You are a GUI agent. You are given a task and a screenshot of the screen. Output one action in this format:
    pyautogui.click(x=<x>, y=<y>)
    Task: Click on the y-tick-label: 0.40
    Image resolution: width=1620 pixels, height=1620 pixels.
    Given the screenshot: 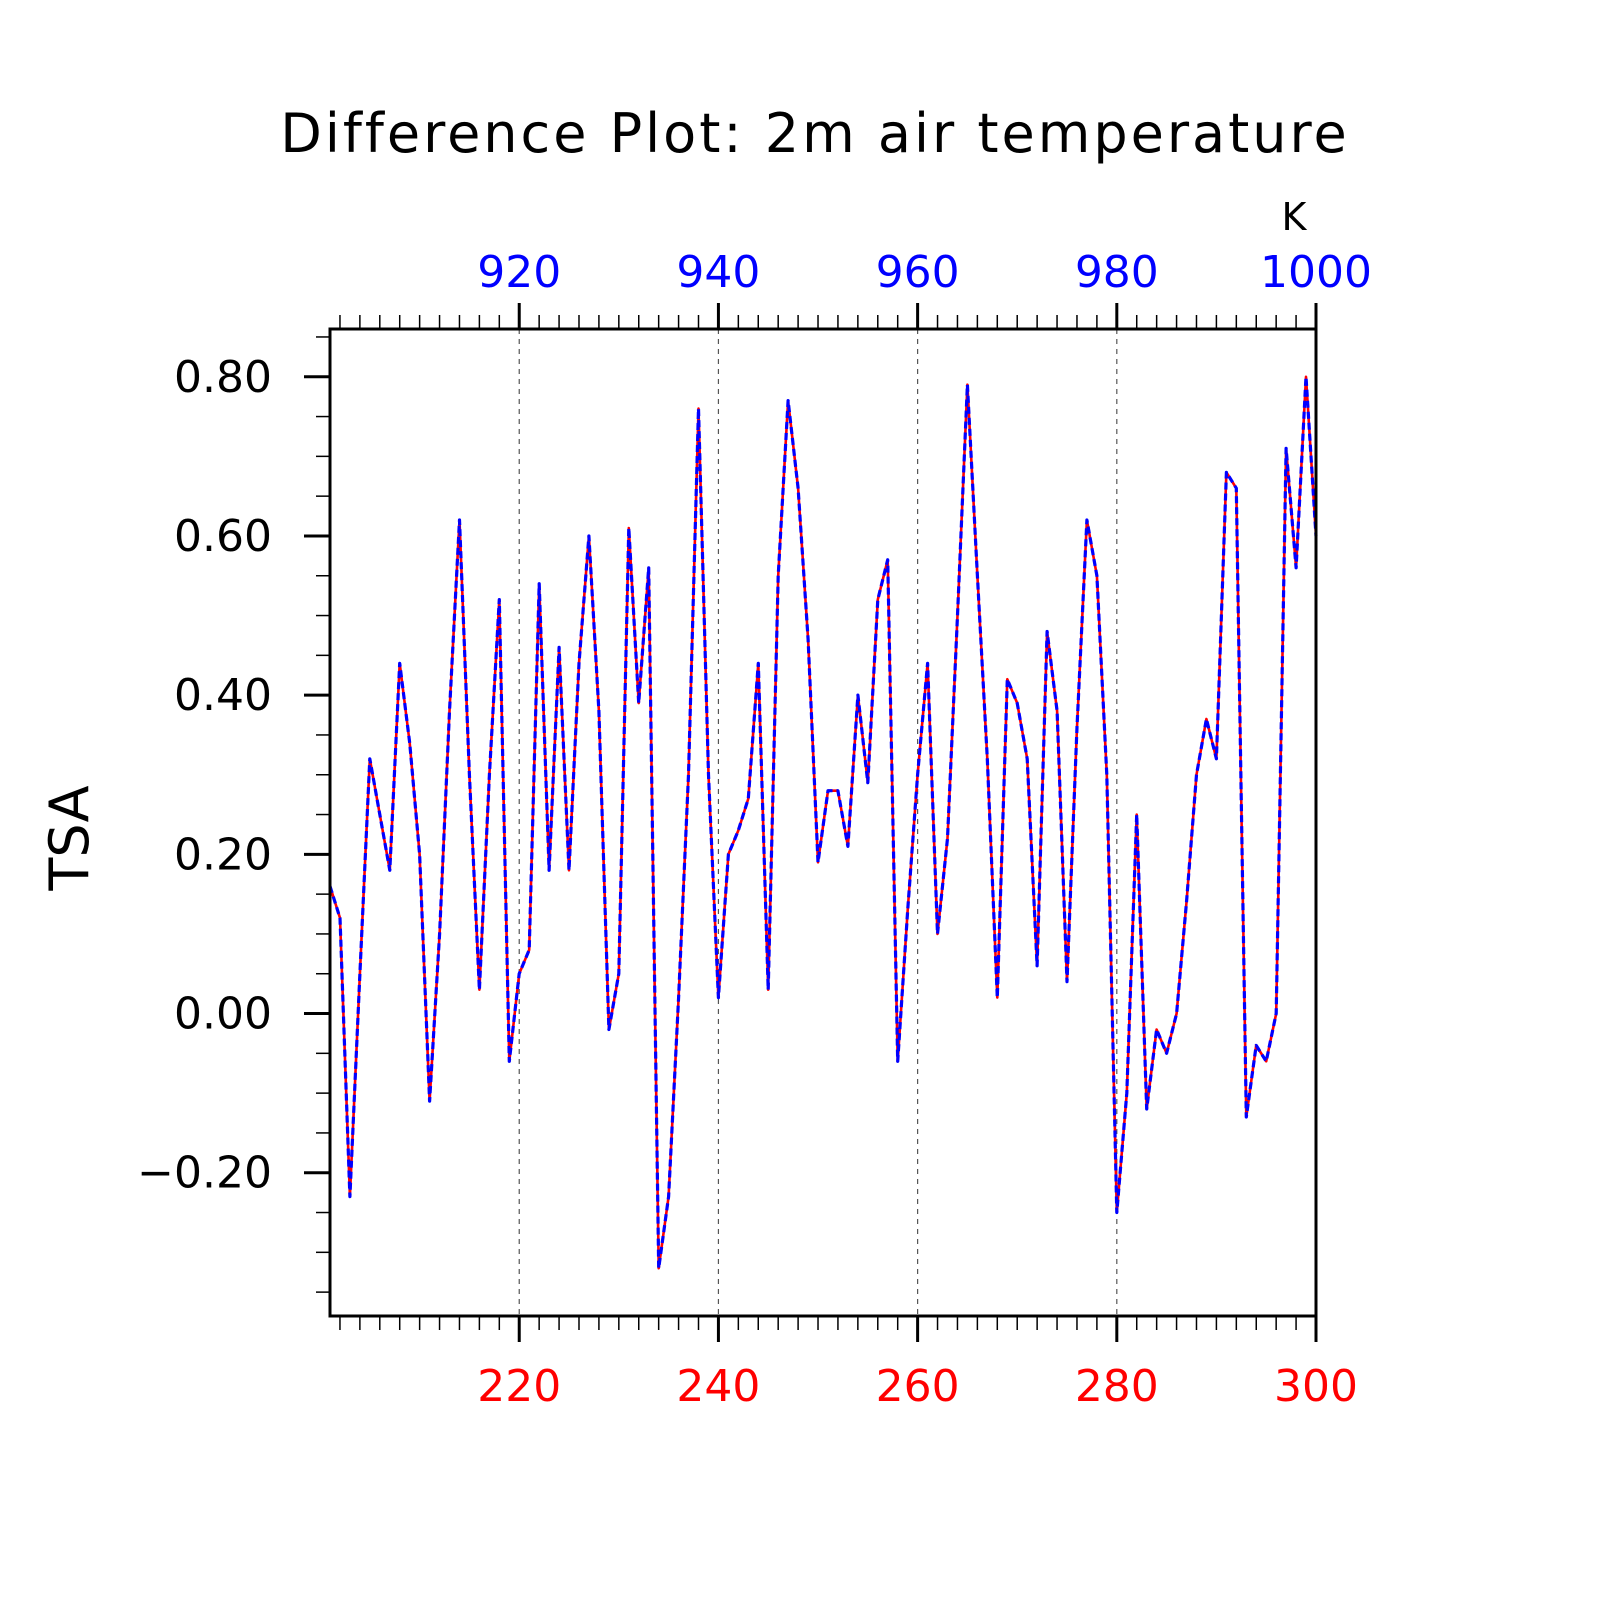 What is the action you would take?
    pyautogui.click(x=223, y=695)
    